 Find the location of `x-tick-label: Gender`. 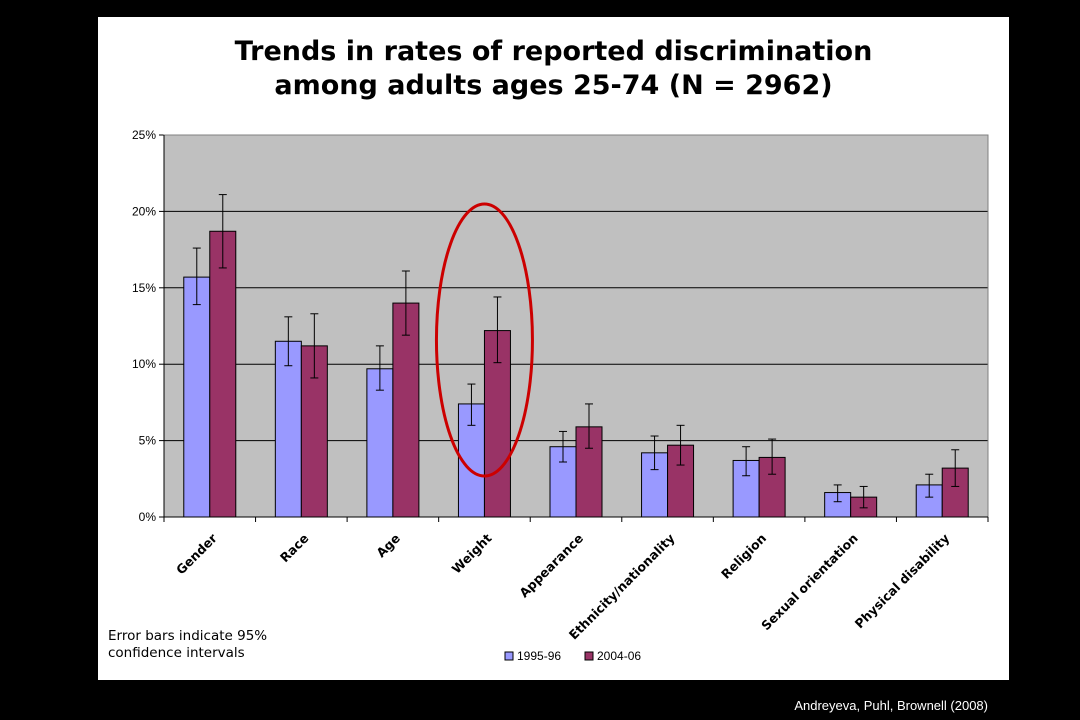

x-tick-label: Gender is located at coordinates (196, 553).